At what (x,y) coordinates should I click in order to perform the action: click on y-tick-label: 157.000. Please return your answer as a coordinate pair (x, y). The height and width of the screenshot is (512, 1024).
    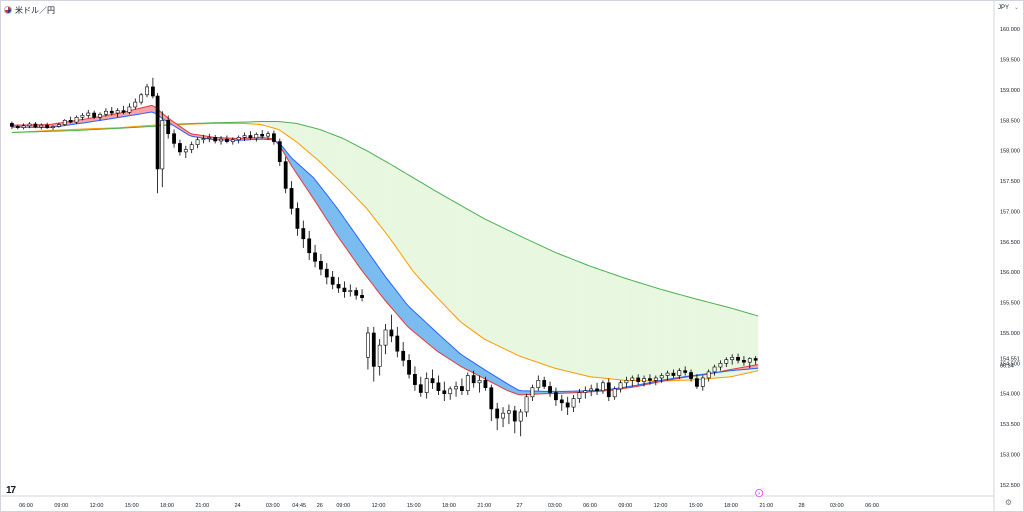
    Looking at the image, I should click on (1010, 212).